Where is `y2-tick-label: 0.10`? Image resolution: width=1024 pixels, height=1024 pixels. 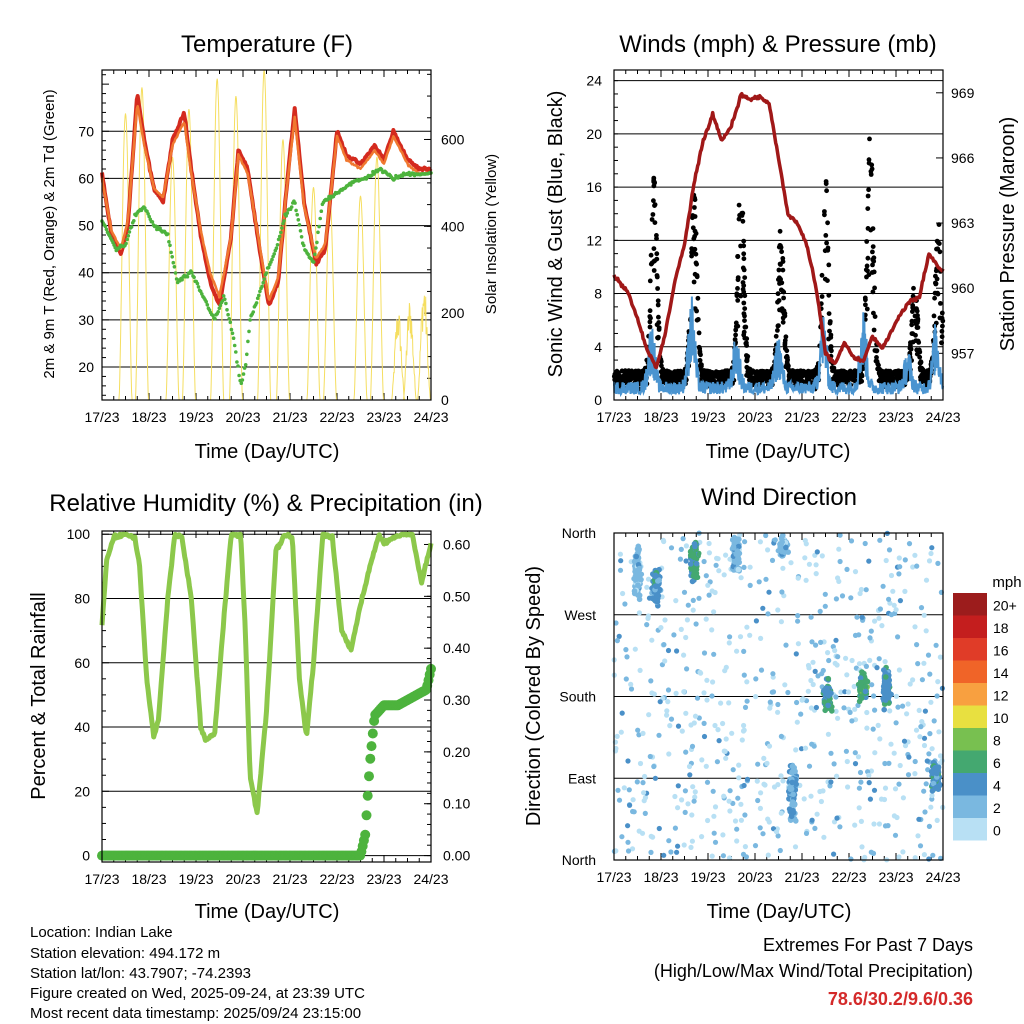
y2-tick-label: 0.10 is located at coordinates (456, 804).